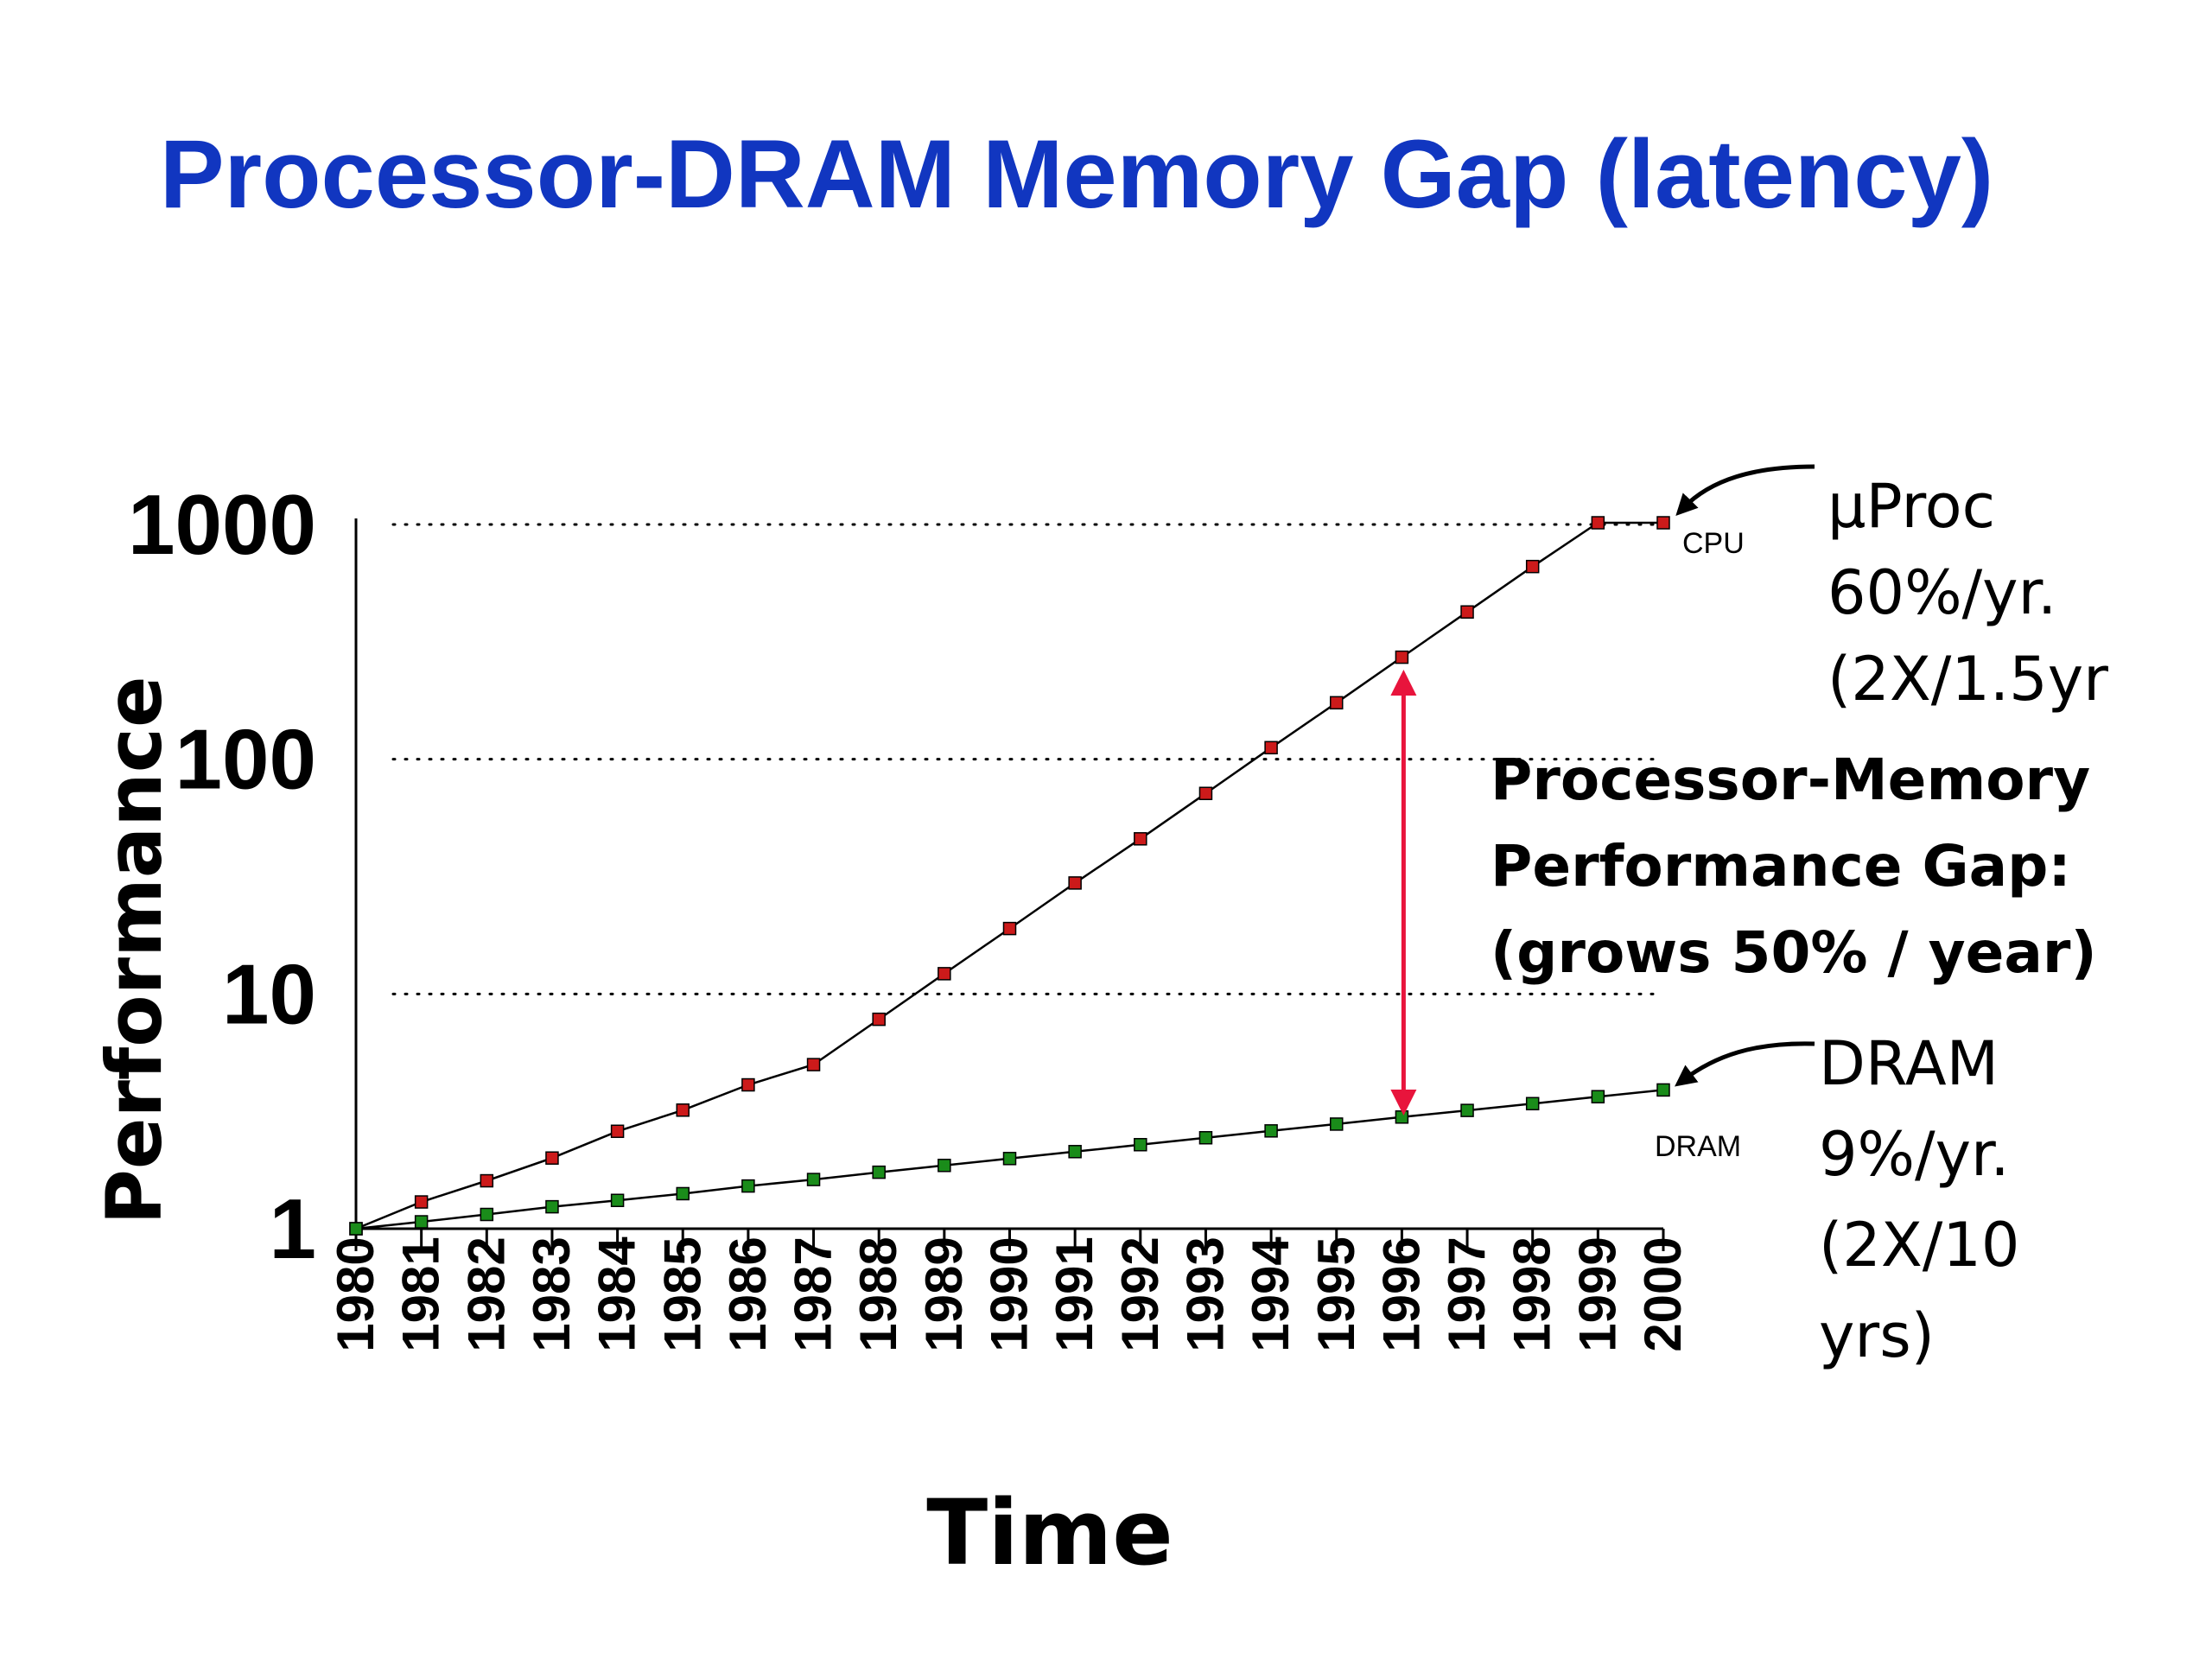 This screenshot has height=1659, width=2212. Describe the element at coordinates (1074, 1293) in the screenshot. I see `x-tick-label: 1991` at that location.